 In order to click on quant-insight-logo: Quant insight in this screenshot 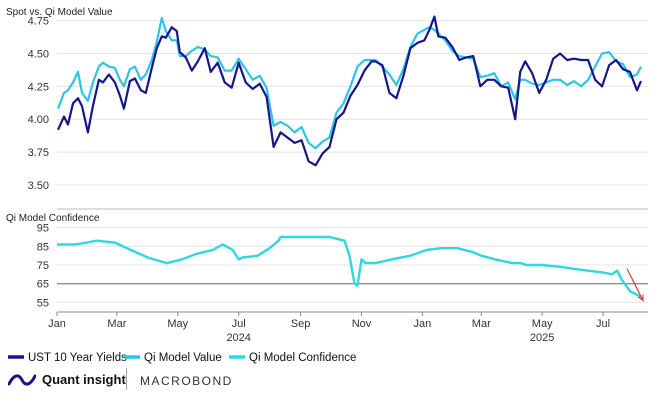, I will do `click(67, 379)`.